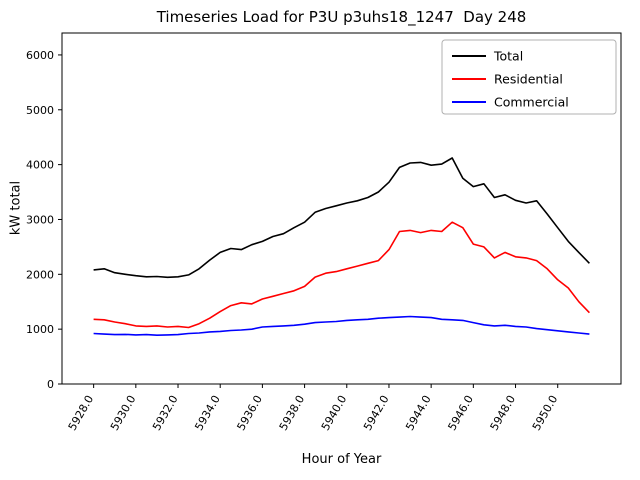 This screenshot has width=640, height=480. I want to click on x-tick-label: 5946.0, so click(460, 413).